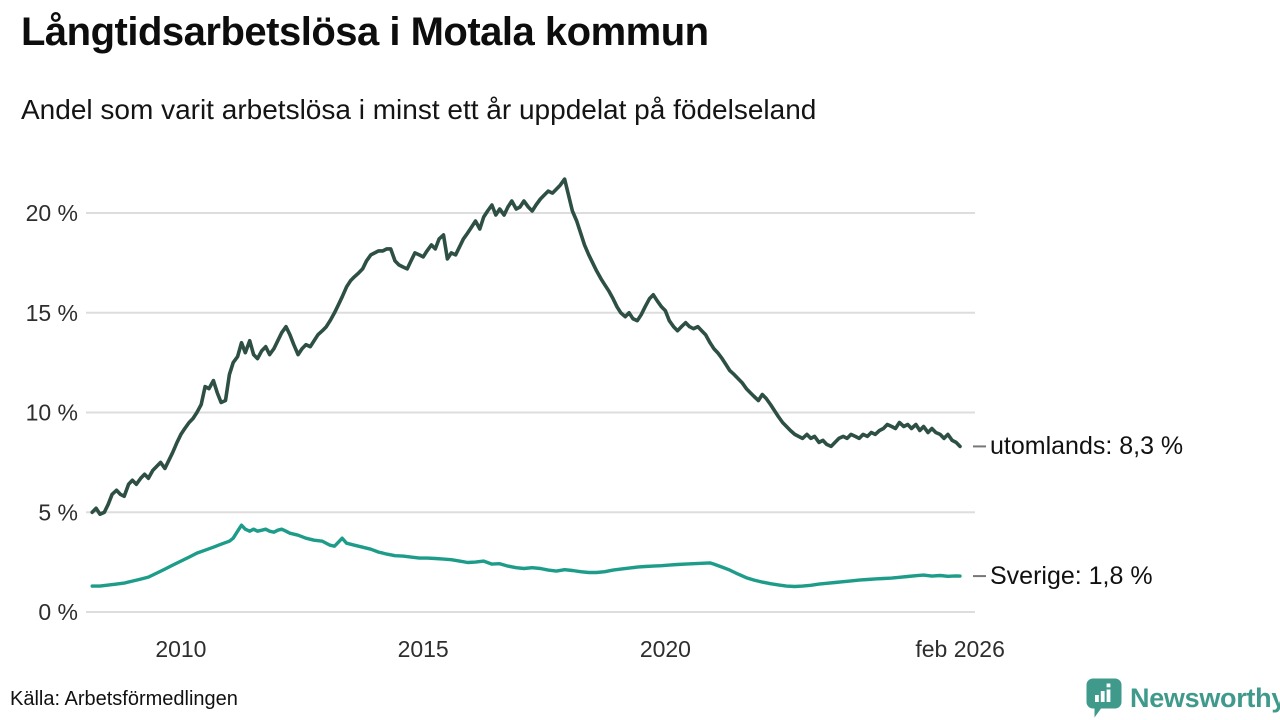 Image resolution: width=1280 pixels, height=720 pixels. I want to click on svg-text: 2020, so click(665, 649).